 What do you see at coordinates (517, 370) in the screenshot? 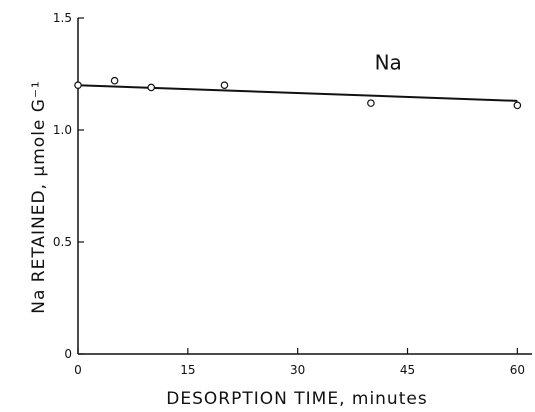
I see `x-tick-label: 60` at bounding box center [517, 370].